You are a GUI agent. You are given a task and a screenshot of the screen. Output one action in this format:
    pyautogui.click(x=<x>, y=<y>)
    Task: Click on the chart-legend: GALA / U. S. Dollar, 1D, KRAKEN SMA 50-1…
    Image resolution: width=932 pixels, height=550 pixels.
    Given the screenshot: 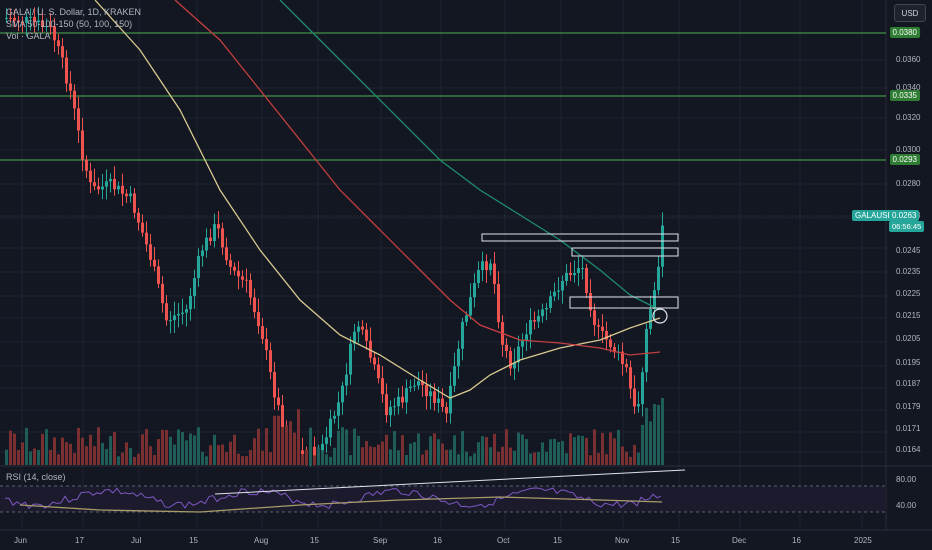 What is the action you would take?
    pyautogui.click(x=73, y=24)
    